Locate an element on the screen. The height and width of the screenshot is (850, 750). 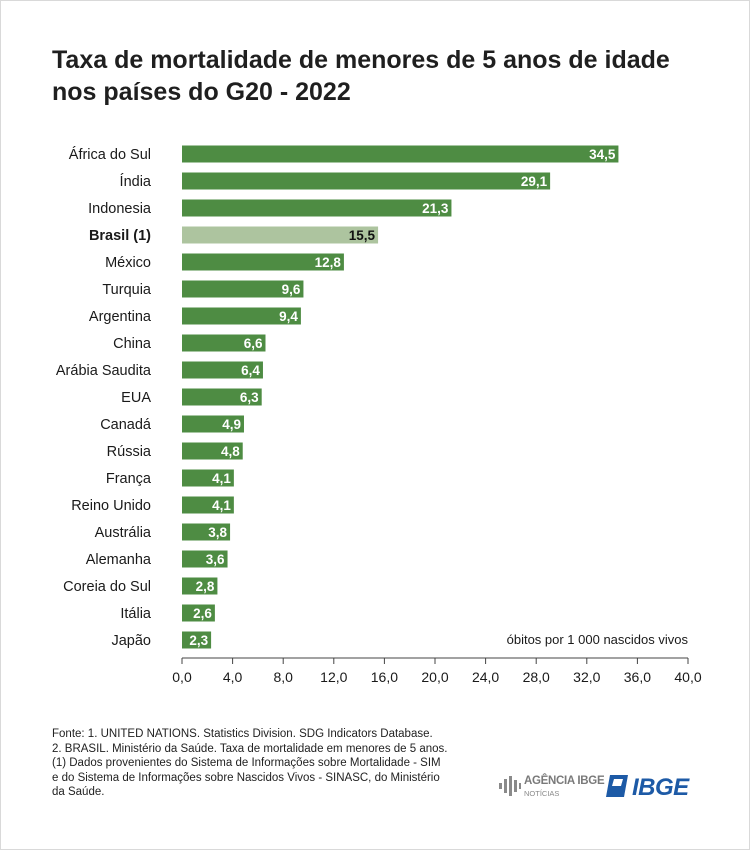
value-label-alemanha: 3,6 is located at coordinates (215, 559).